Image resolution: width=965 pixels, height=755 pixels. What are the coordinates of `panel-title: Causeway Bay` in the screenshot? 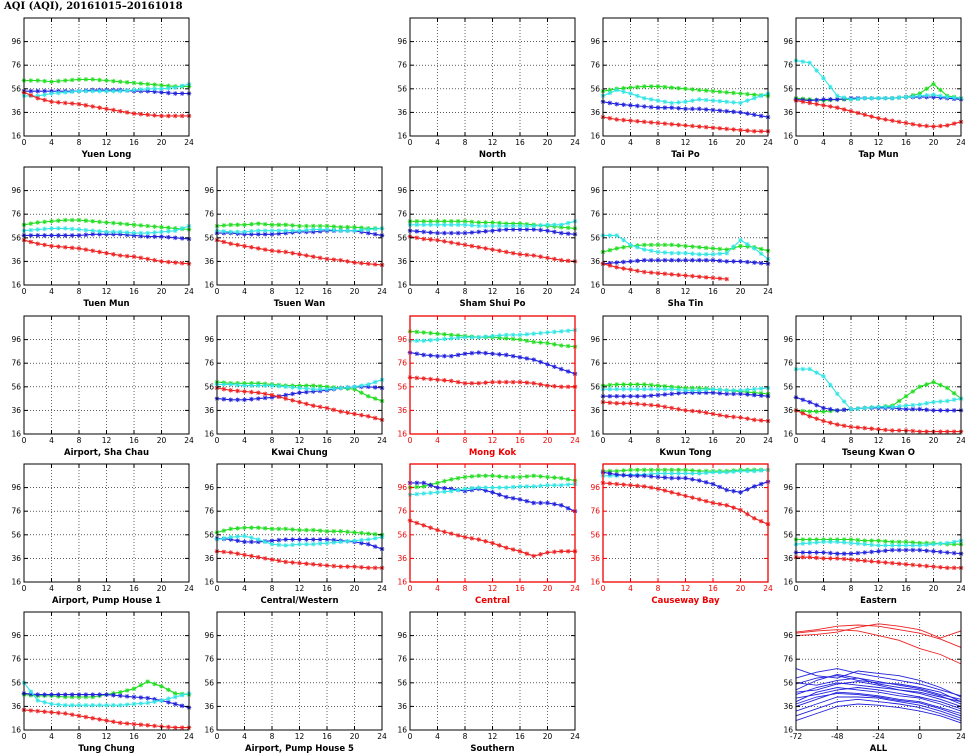 It's located at (685, 601).